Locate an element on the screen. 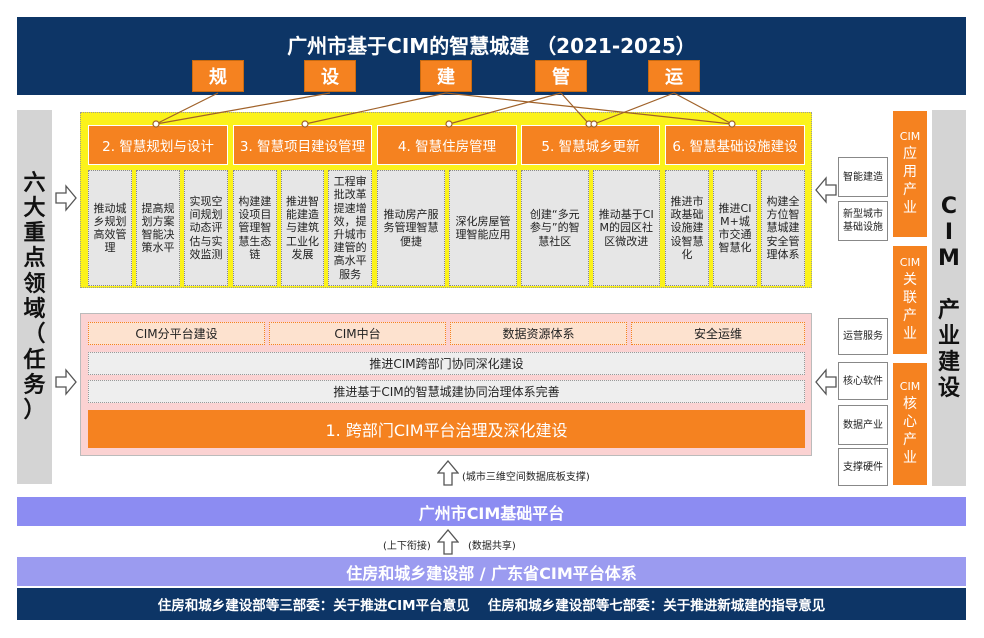 This screenshot has width=984, height=638. support-note: (城市三维空间数据底板支撑) is located at coordinates (526, 477).